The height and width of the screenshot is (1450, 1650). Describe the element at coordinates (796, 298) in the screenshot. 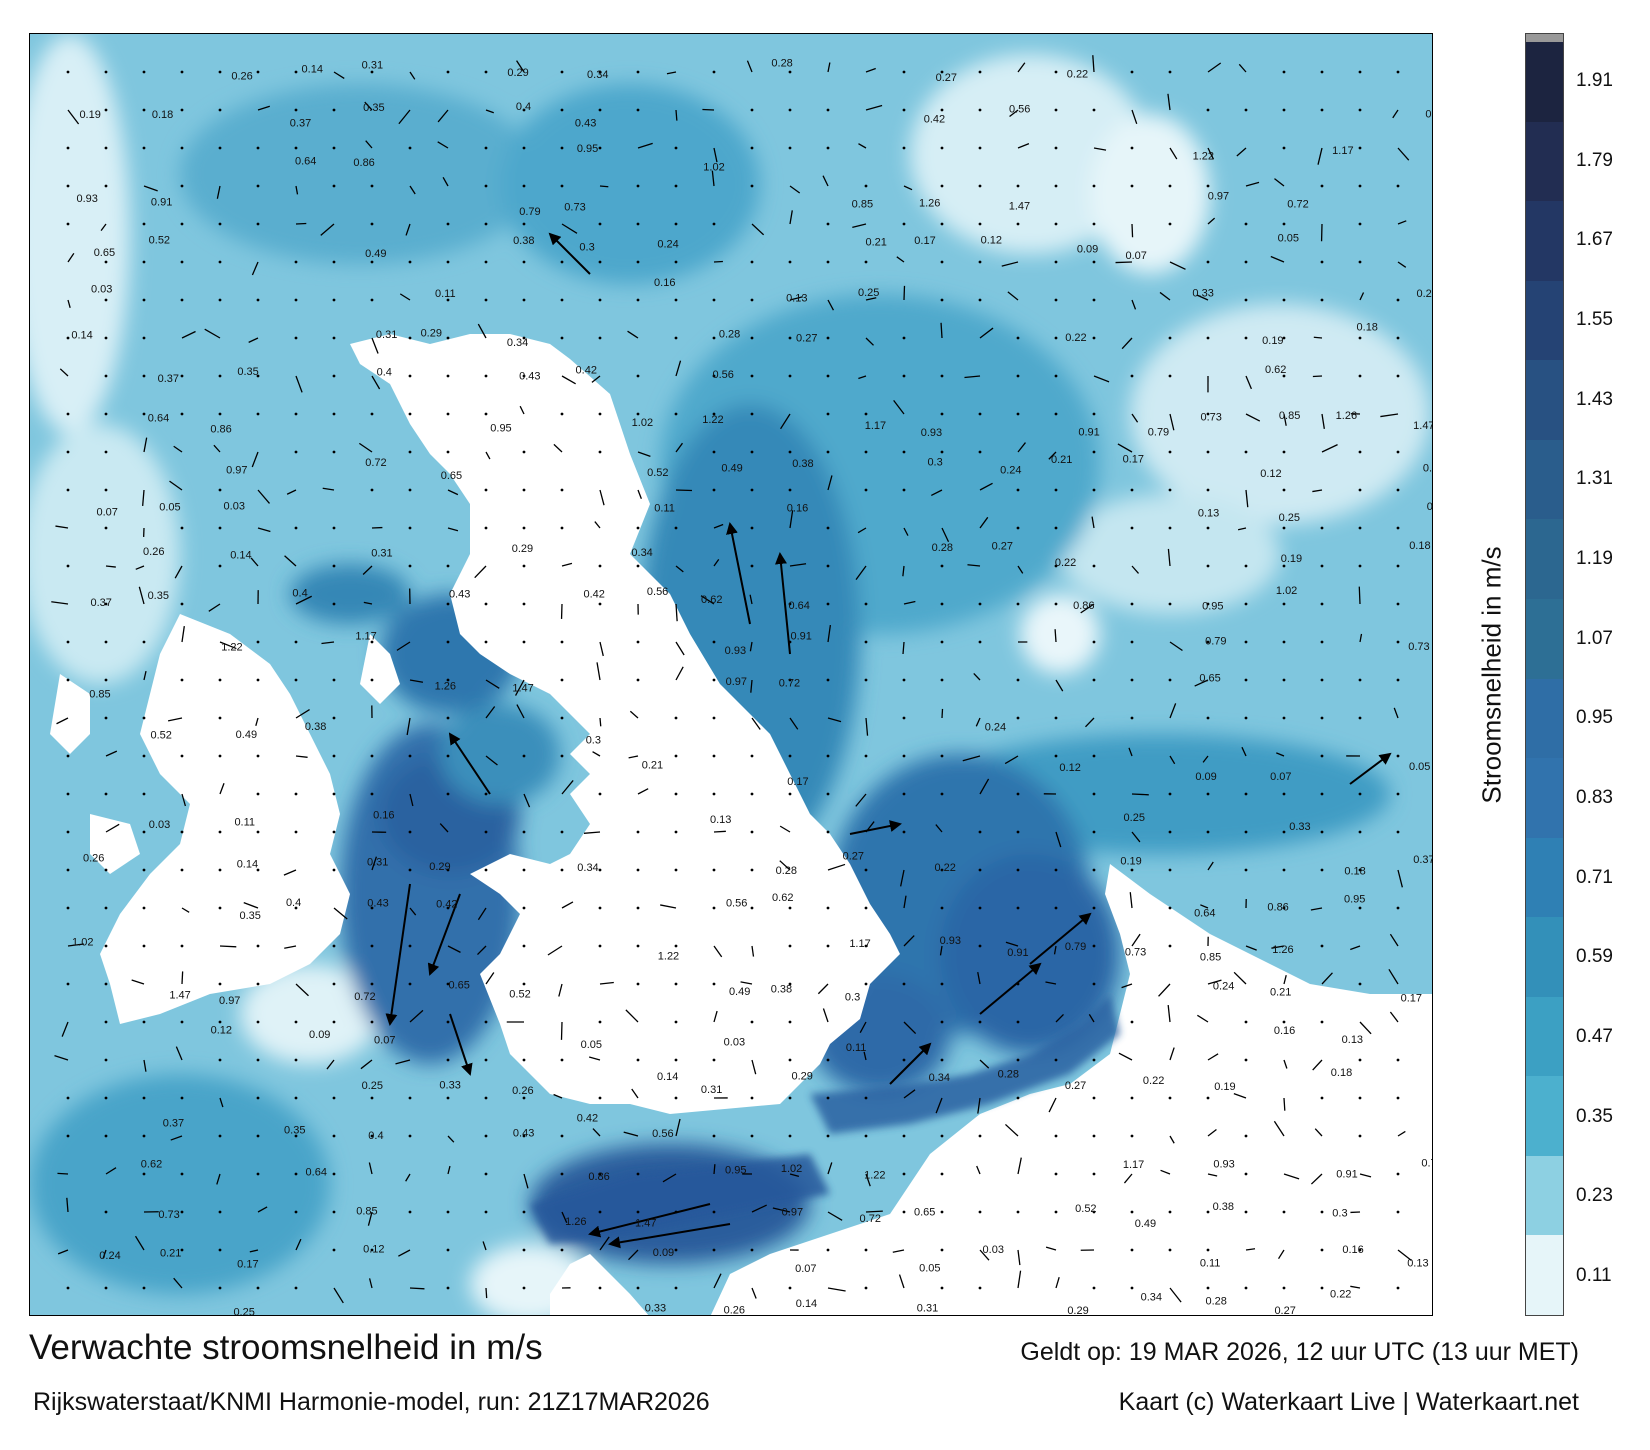

I see `speed-value-label: 0.13` at that location.